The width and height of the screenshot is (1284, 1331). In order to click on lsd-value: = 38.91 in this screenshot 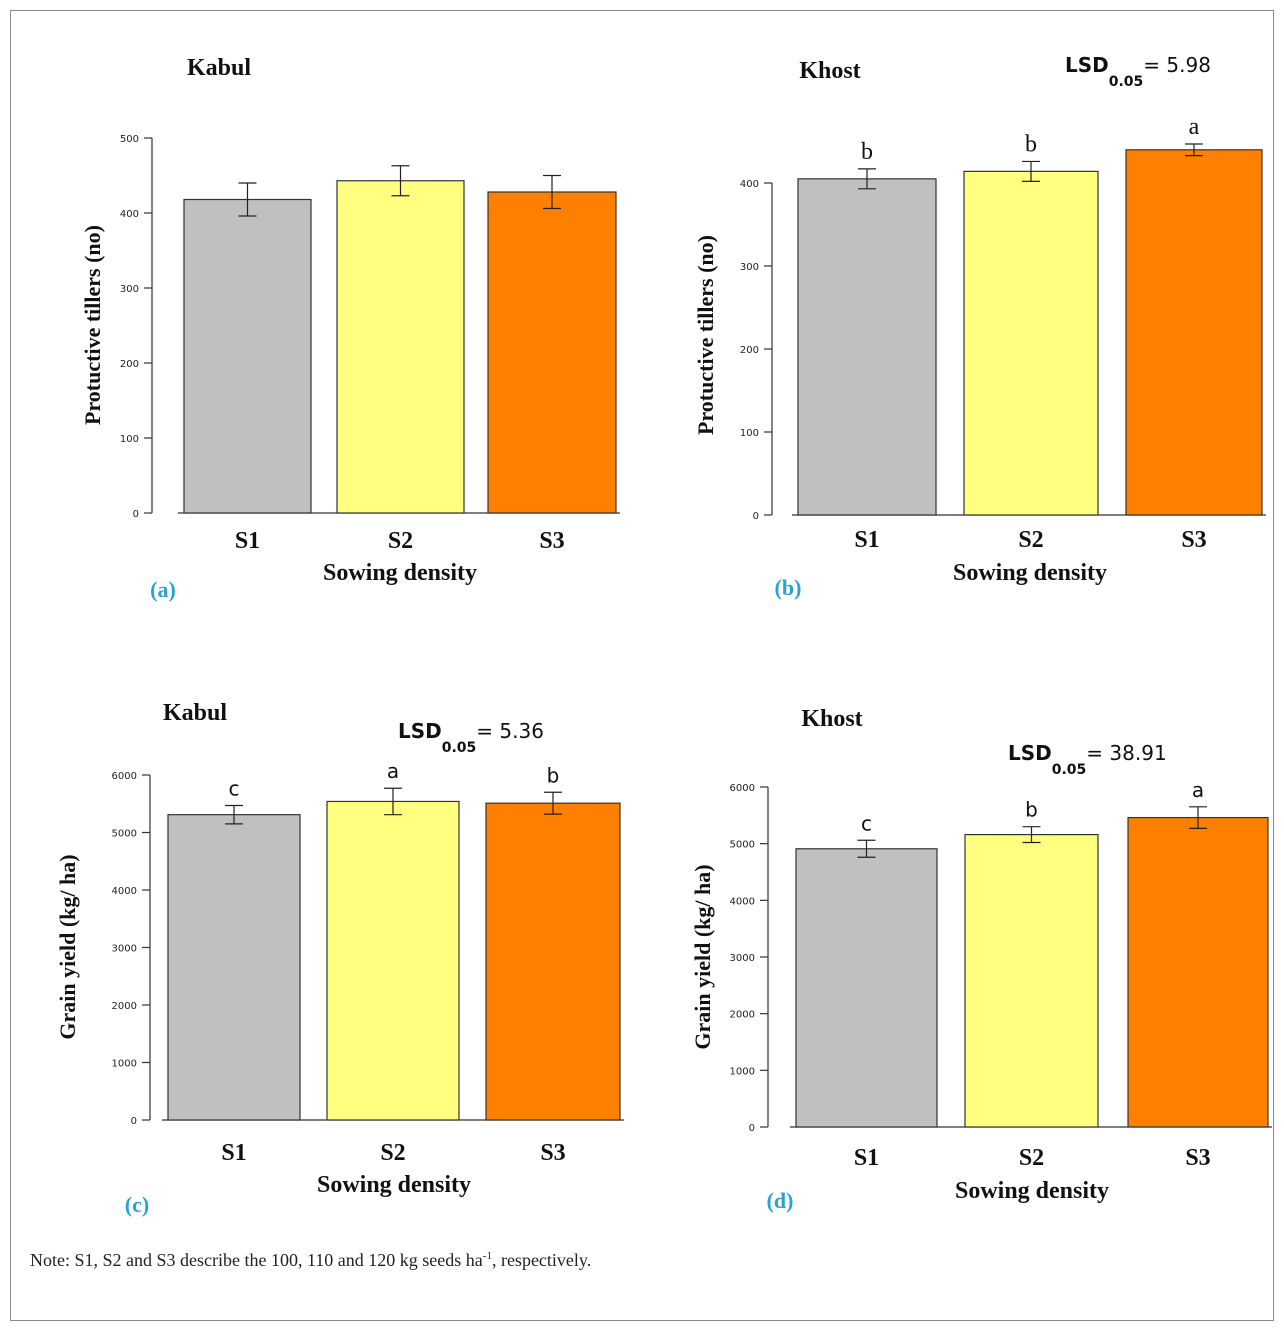, I will do `click(1126, 753)`.